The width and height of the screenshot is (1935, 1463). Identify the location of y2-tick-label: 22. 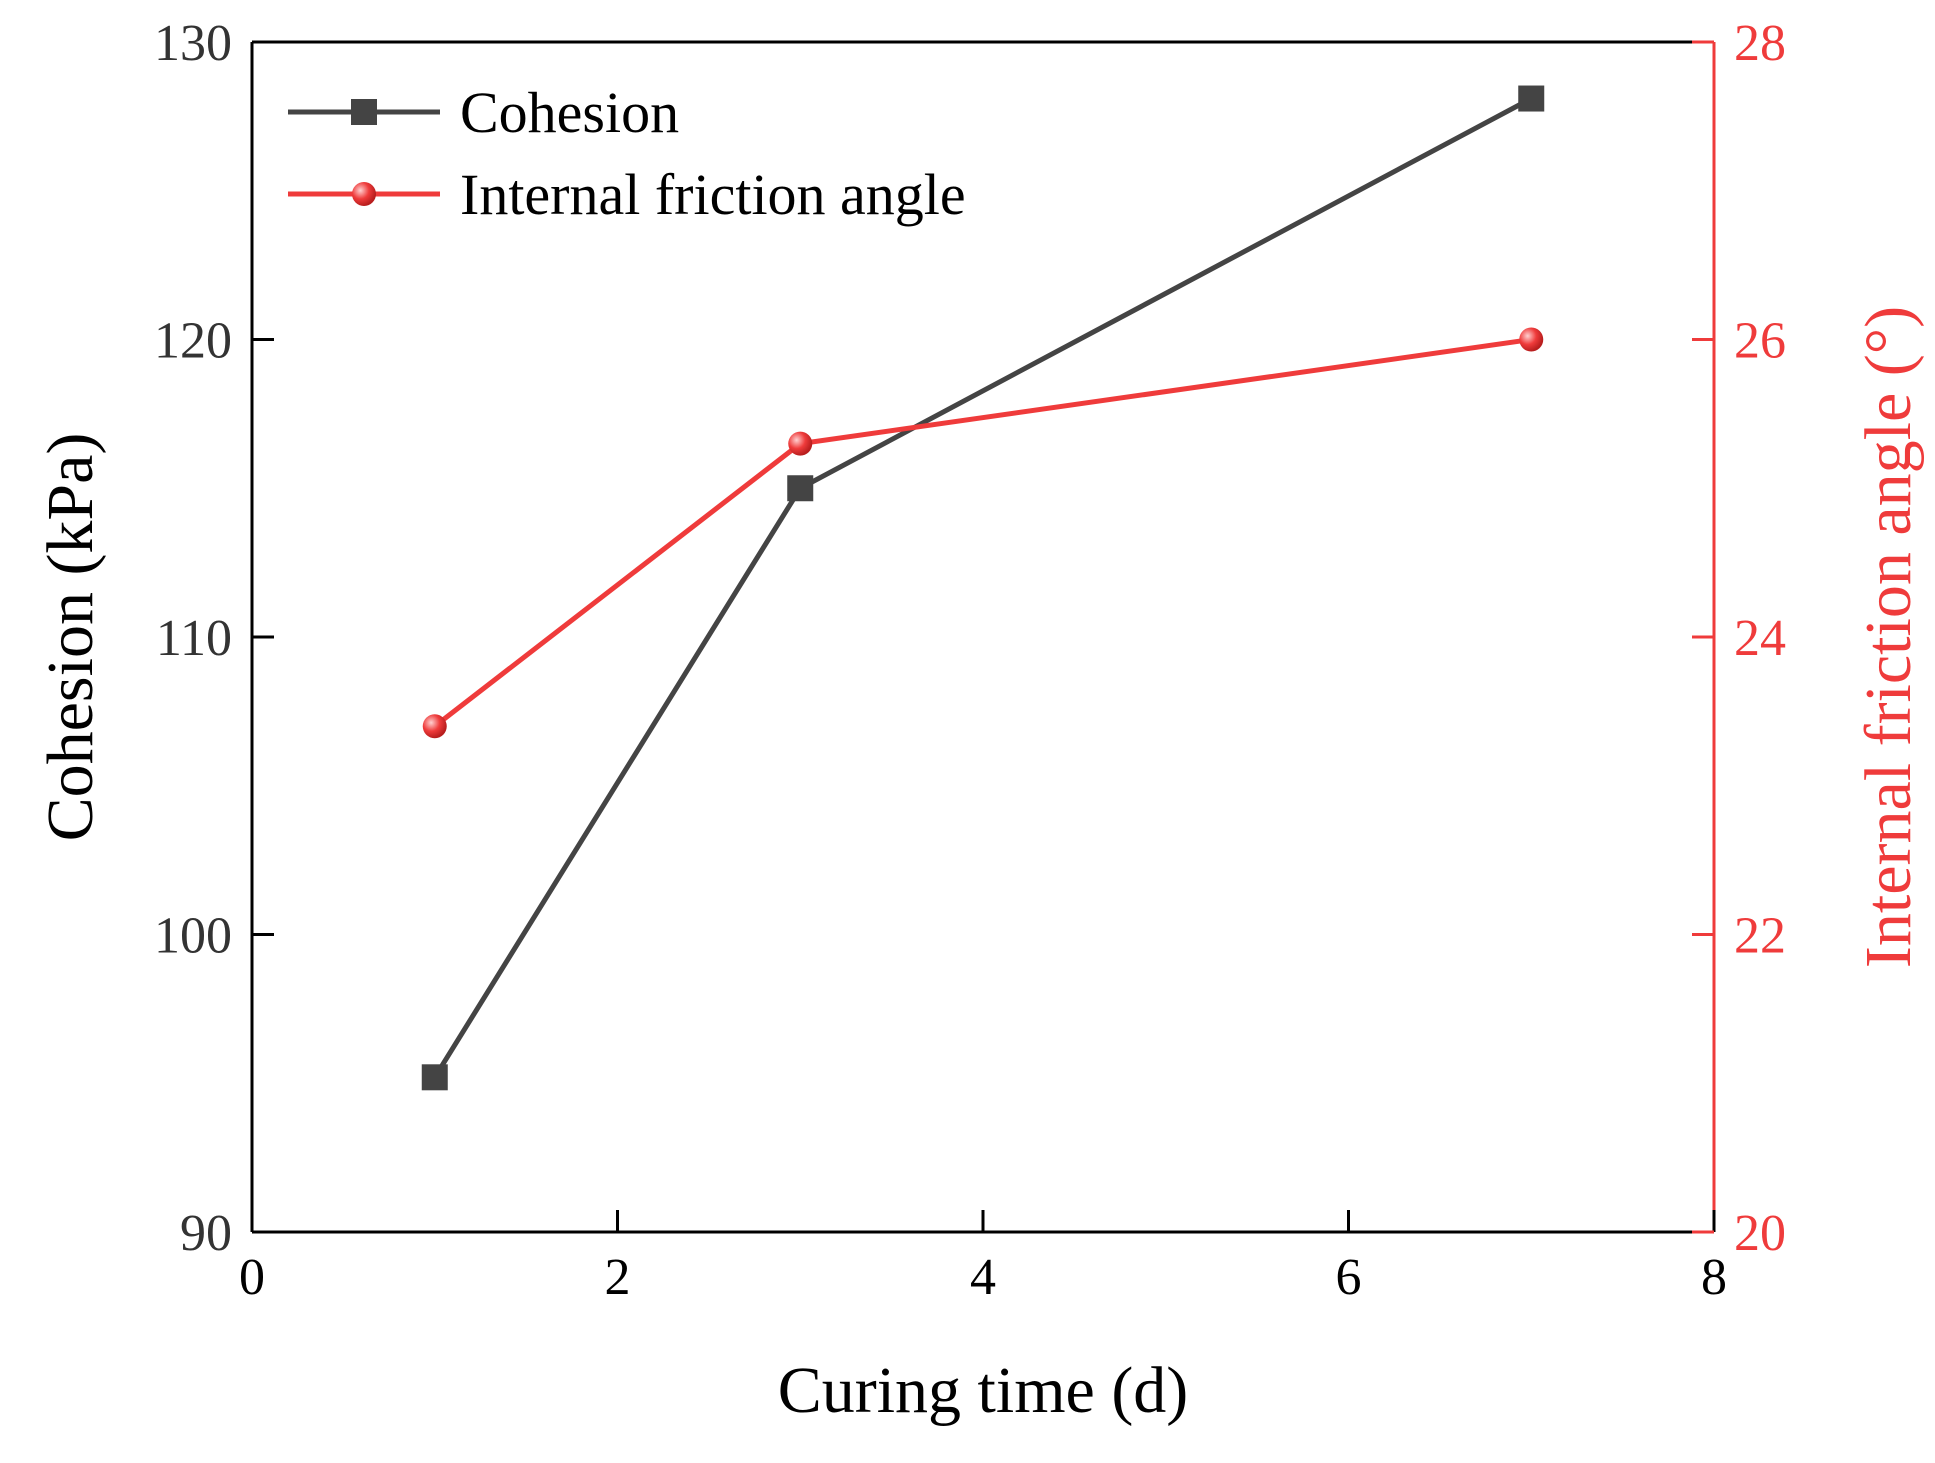
(1760, 936).